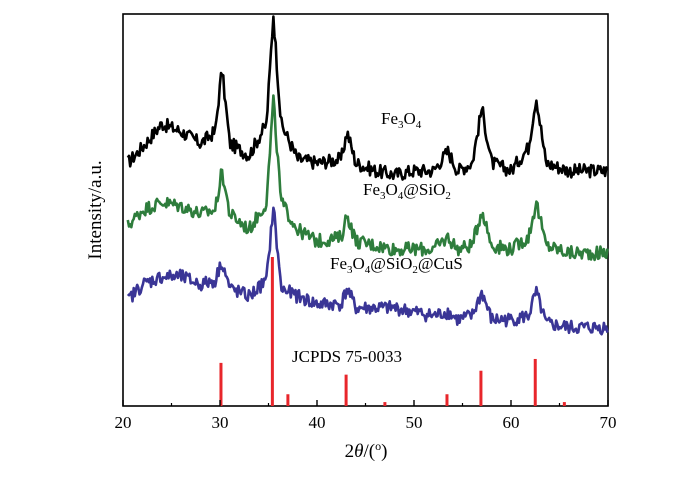 The image size is (700, 481). Describe the element at coordinates (608, 422) in the screenshot. I see `x-tick-label: 70` at that location.